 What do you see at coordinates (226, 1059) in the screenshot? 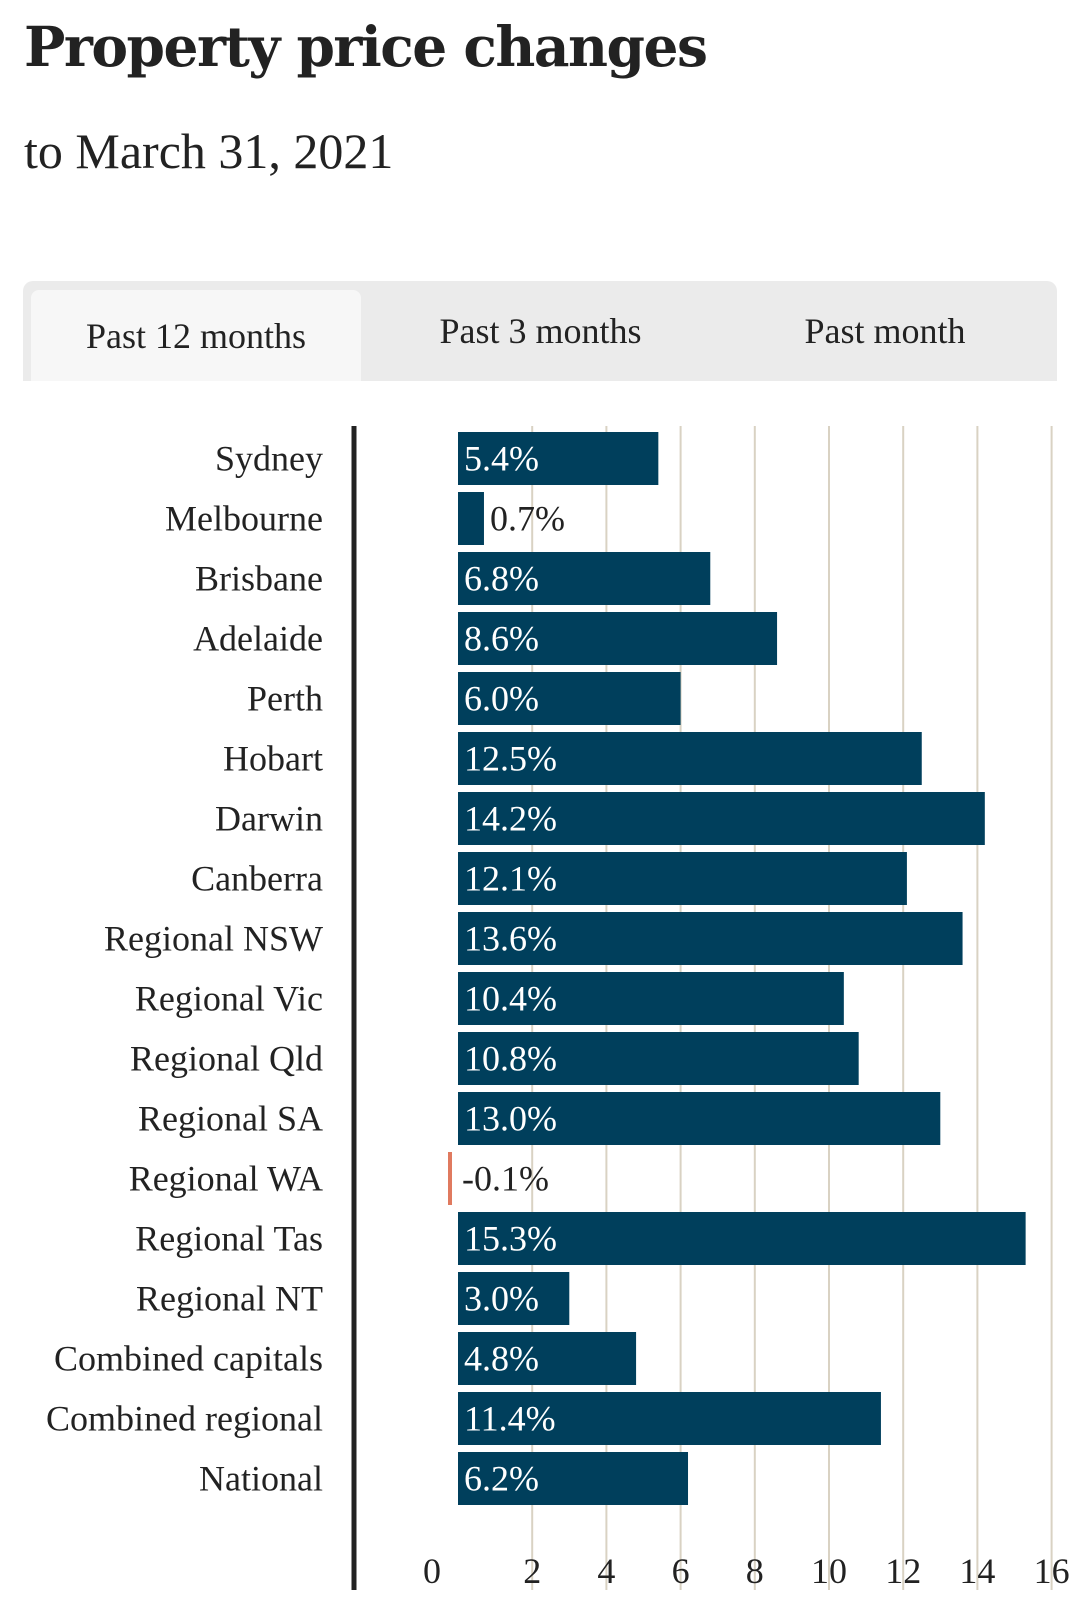
I see `category-label: Regional Qld` at bounding box center [226, 1059].